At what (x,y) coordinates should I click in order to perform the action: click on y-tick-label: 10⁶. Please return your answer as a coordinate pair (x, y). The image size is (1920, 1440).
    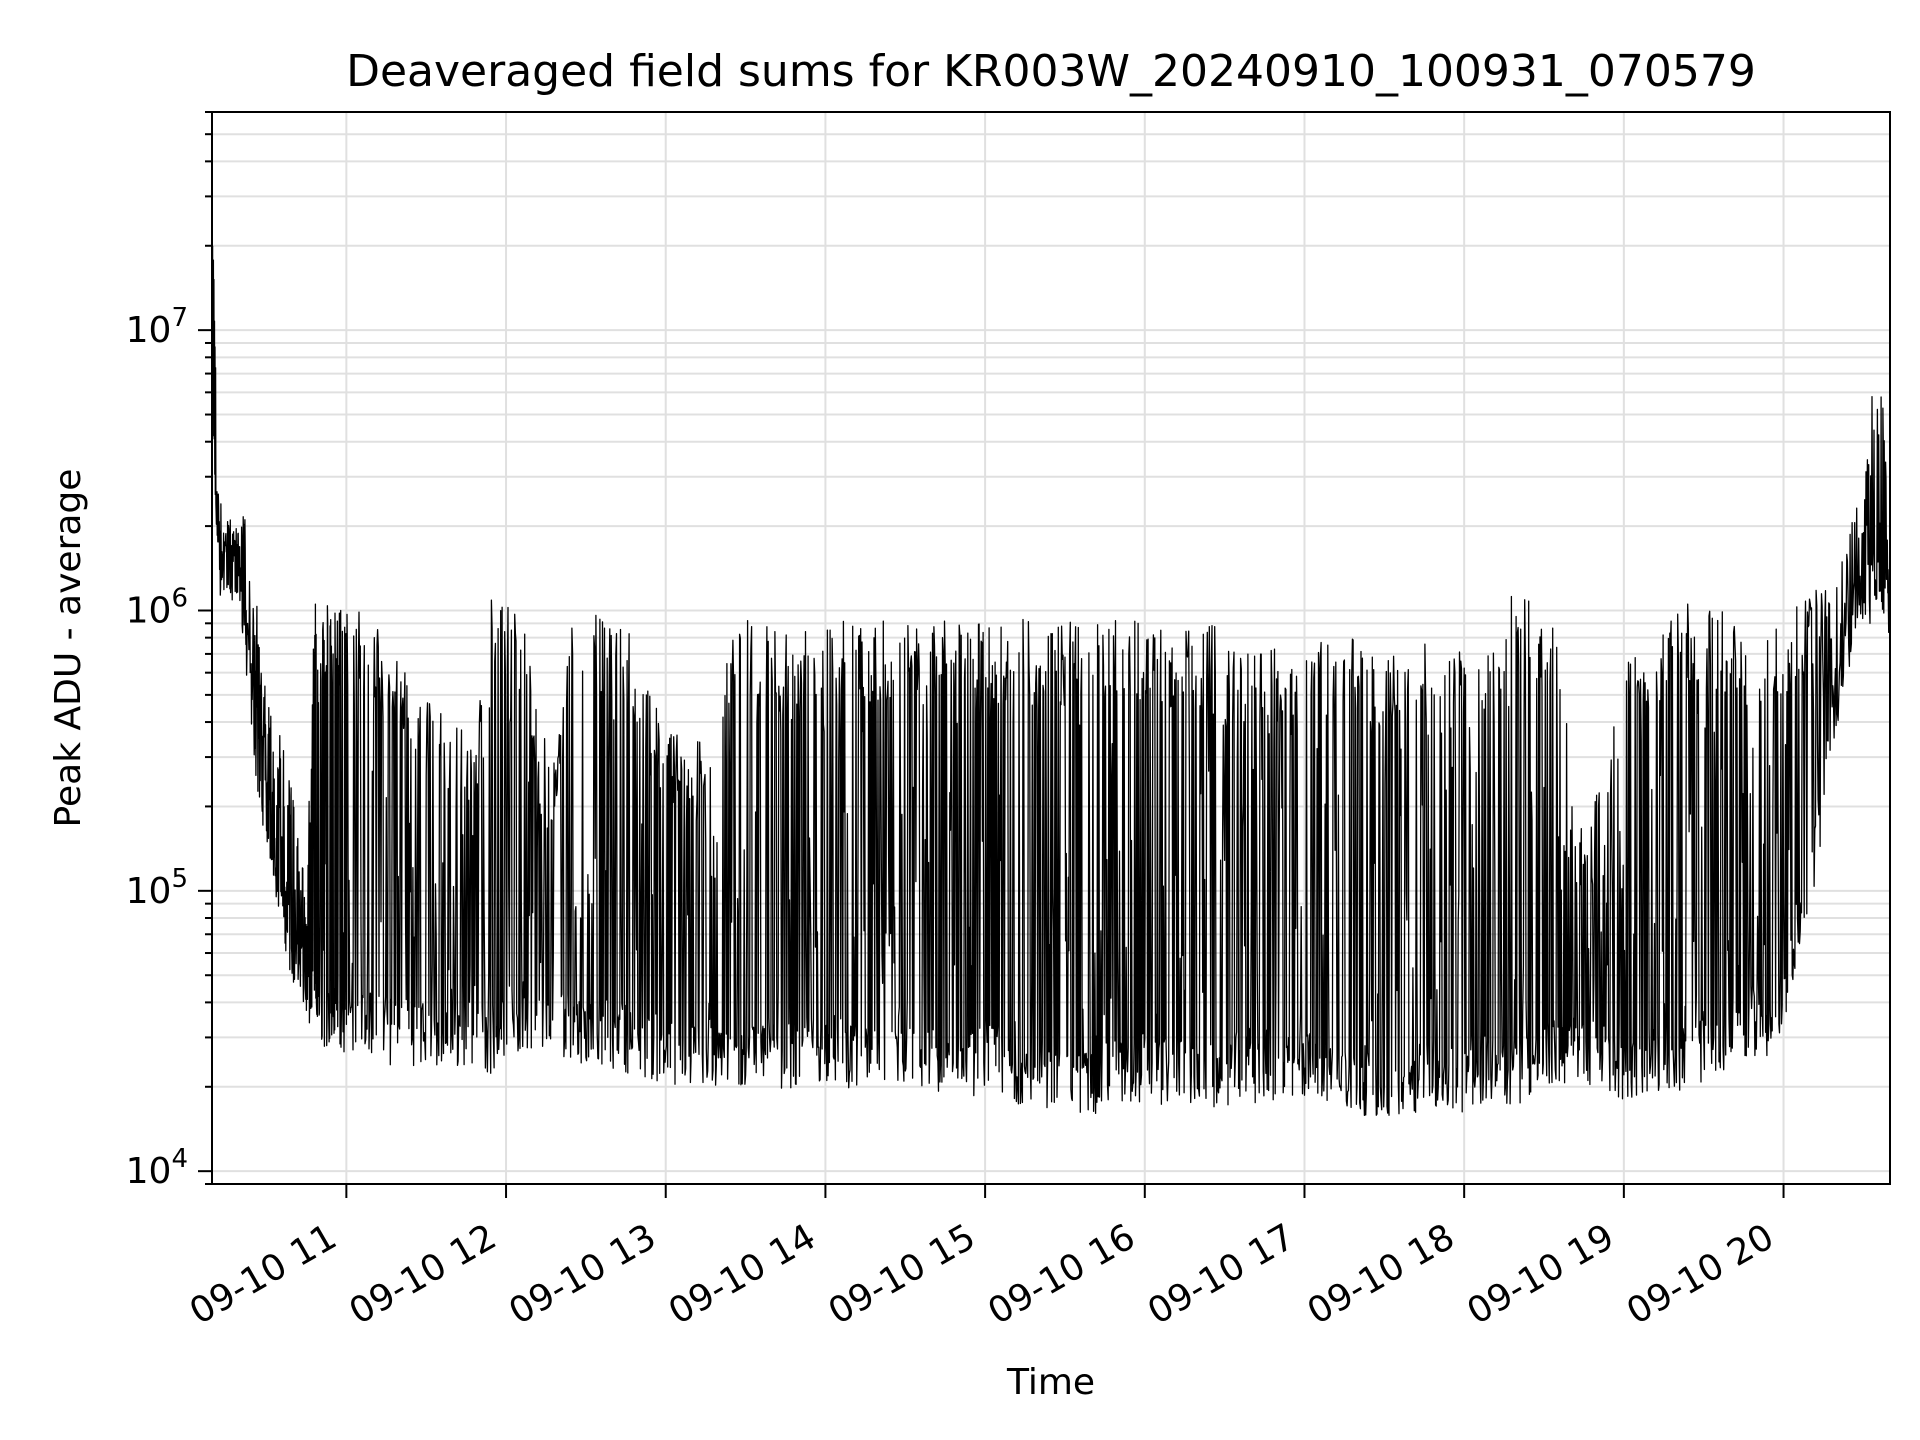
    Looking at the image, I should click on (157, 607).